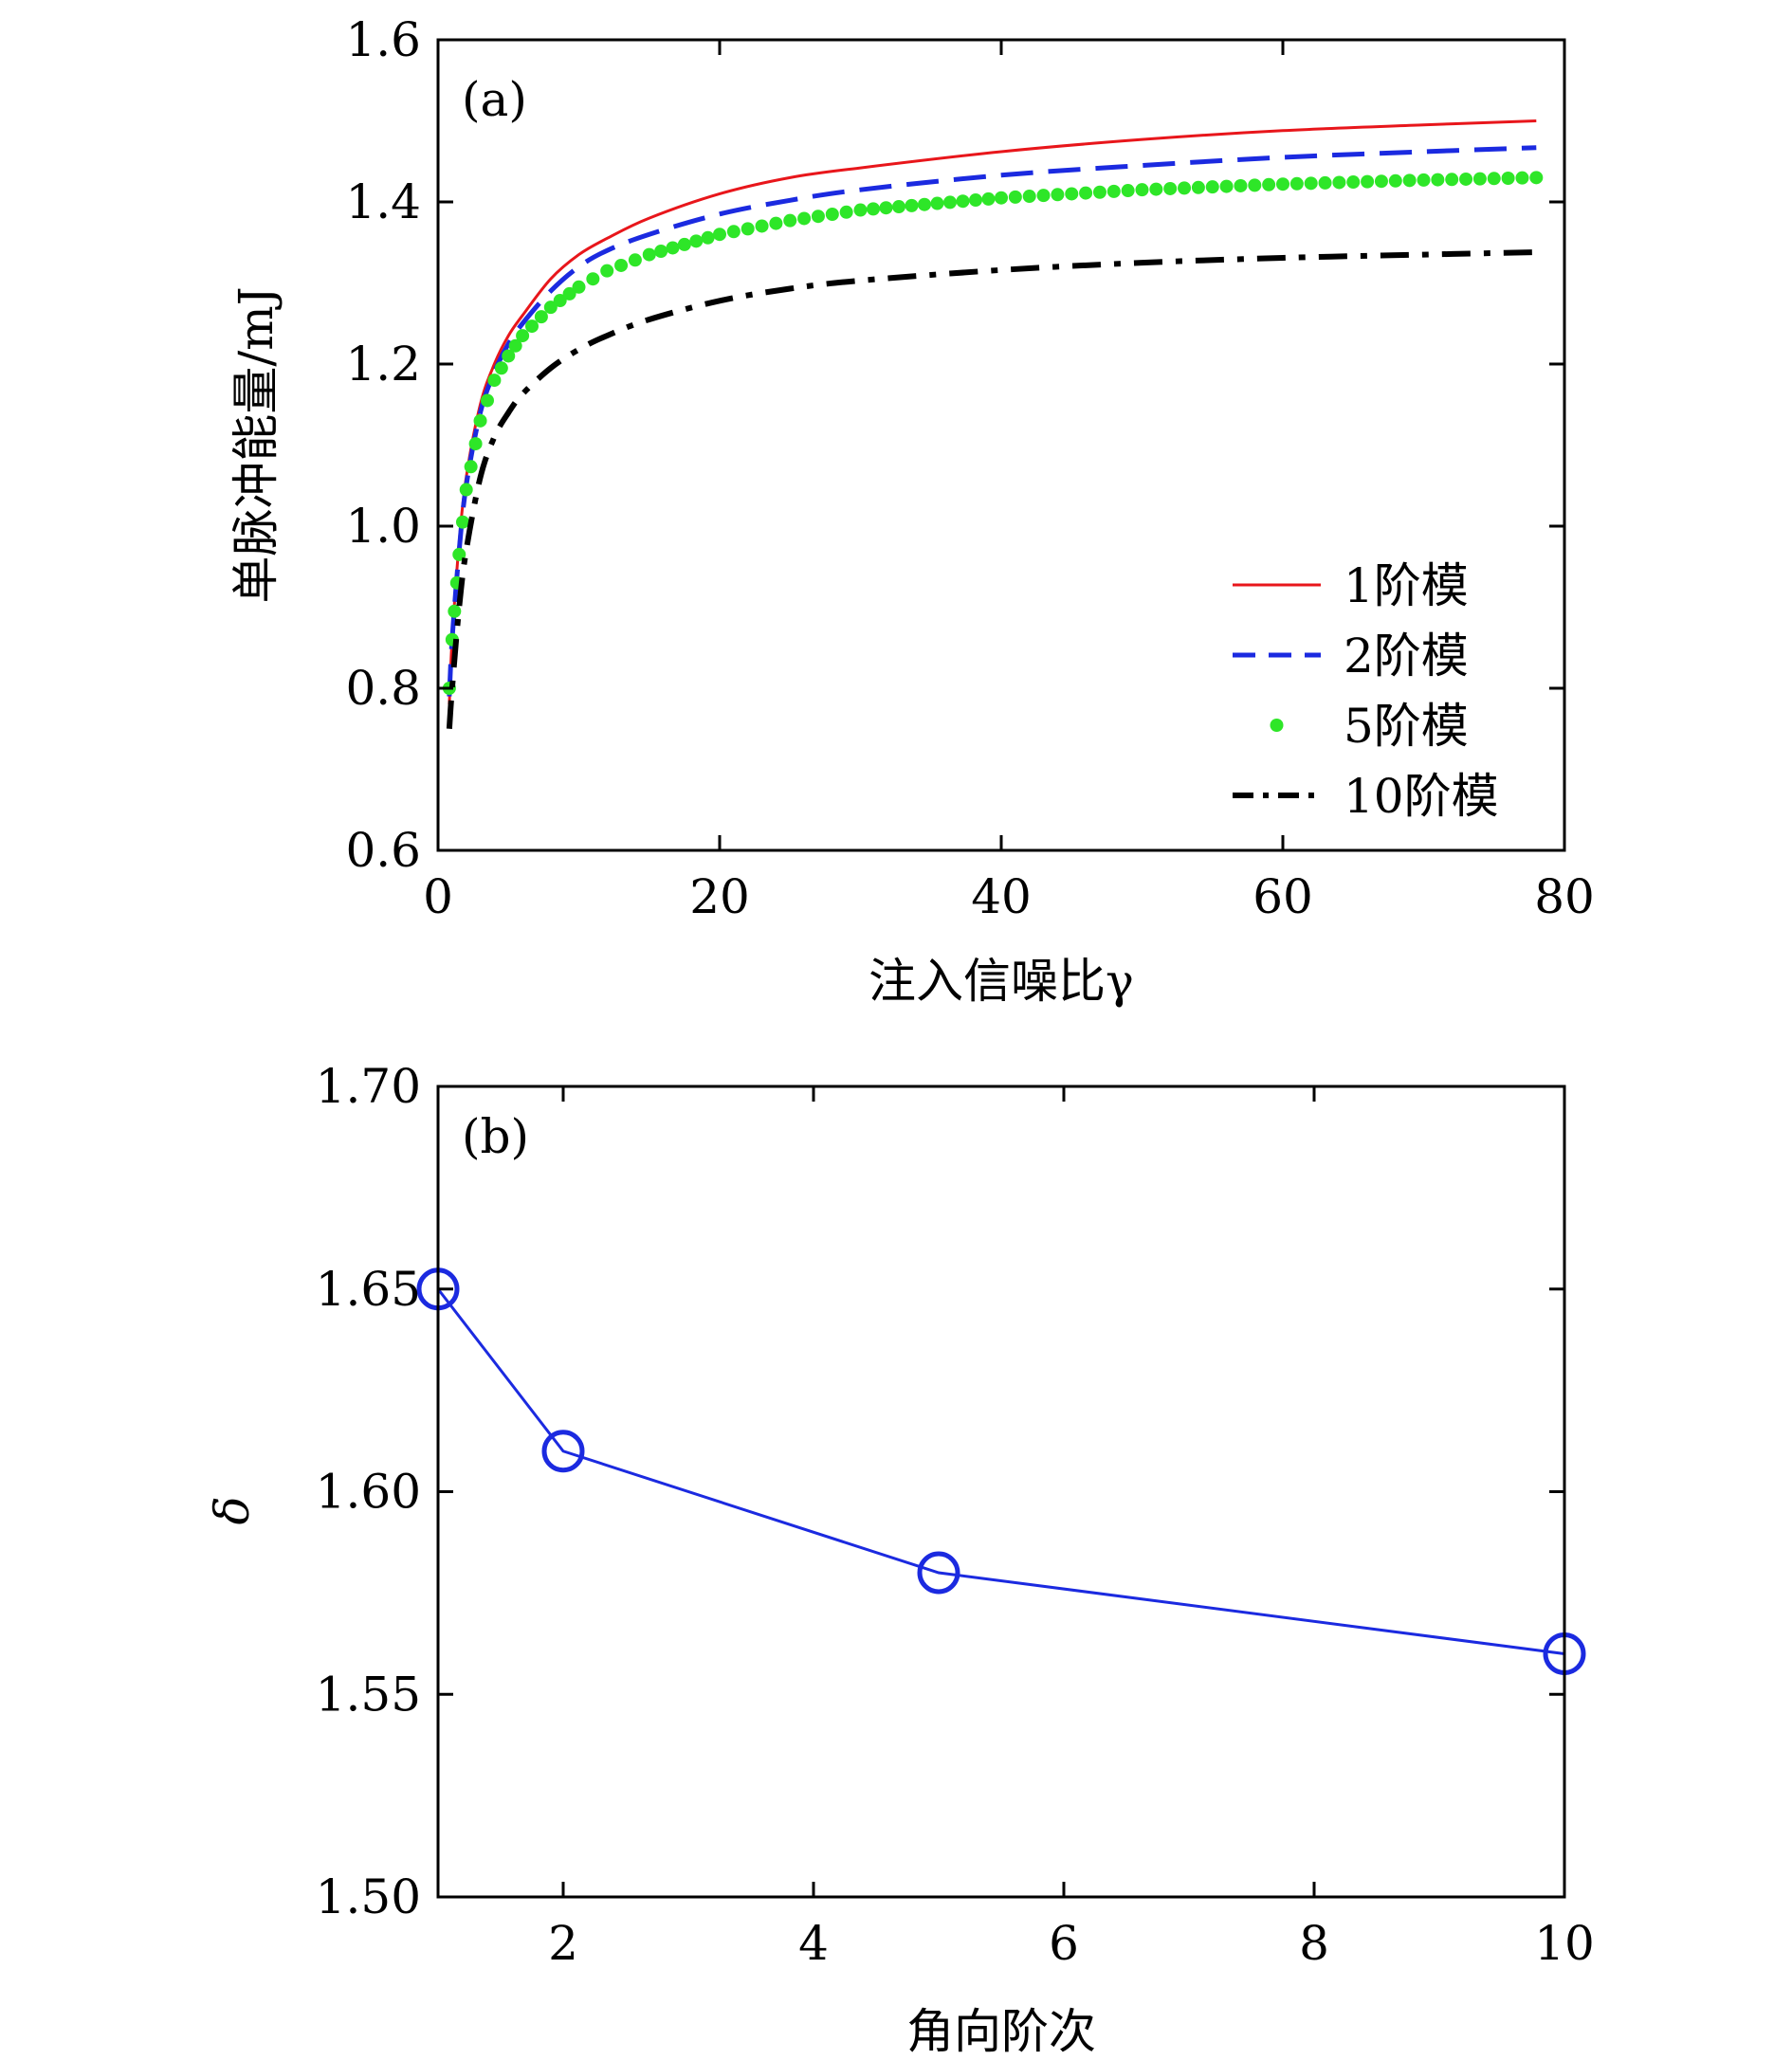  Describe the element at coordinates (383, 201) in the screenshot. I see `panel-a-y-tick-label: 1.4` at that location.